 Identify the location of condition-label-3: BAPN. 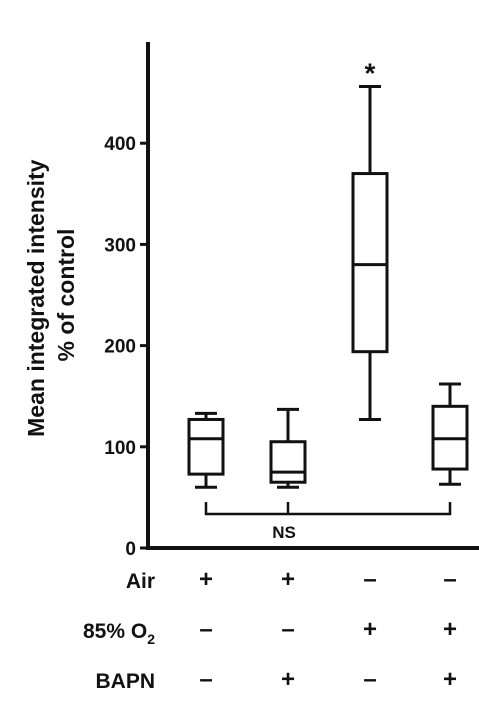
(125, 681).